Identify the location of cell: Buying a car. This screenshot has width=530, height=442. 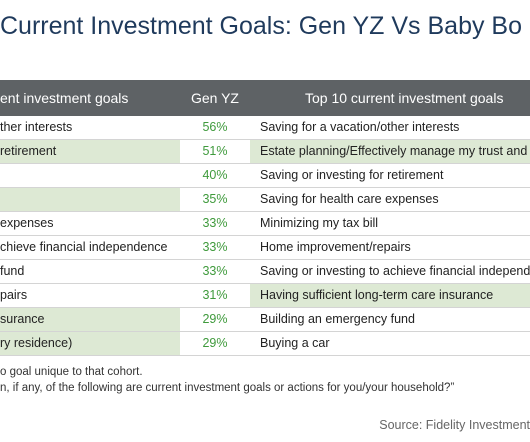
(295, 343).